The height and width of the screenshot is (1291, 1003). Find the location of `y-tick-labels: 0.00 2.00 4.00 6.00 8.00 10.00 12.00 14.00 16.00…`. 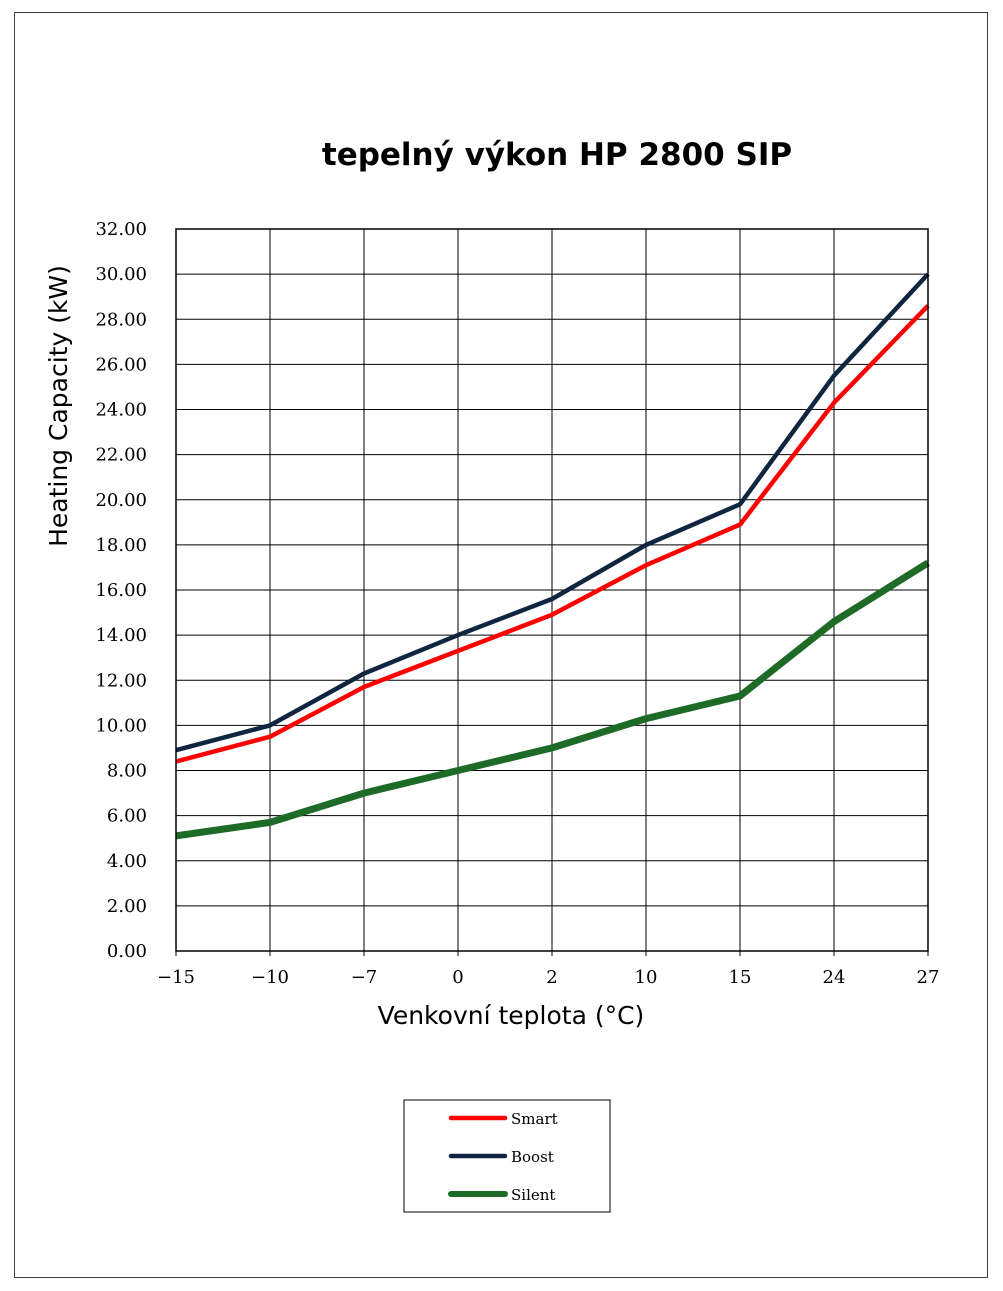

y-tick-labels: 0.00 2.00 4.00 6.00 8.00 10.00 12.00 14.00 16.00… is located at coordinates (121, 590).